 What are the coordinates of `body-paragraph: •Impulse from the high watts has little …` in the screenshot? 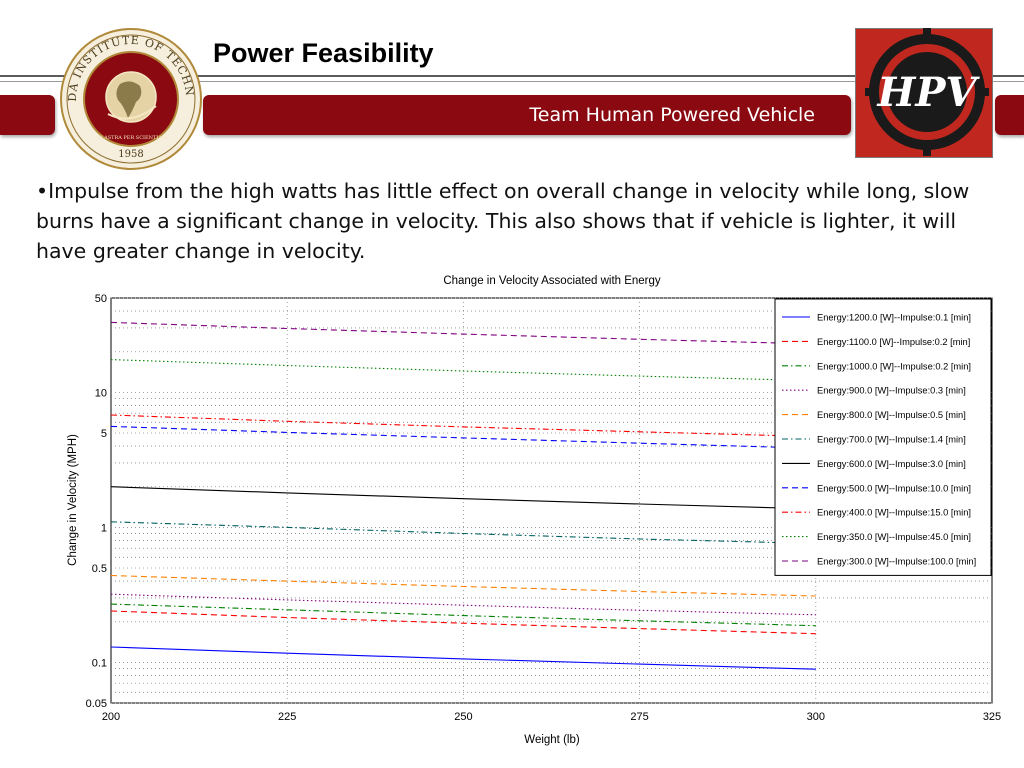 It's located at (503, 221).